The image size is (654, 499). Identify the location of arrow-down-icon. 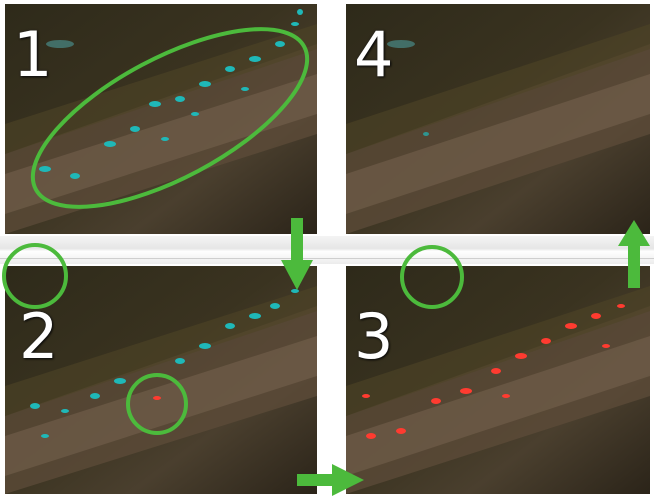
(297, 254).